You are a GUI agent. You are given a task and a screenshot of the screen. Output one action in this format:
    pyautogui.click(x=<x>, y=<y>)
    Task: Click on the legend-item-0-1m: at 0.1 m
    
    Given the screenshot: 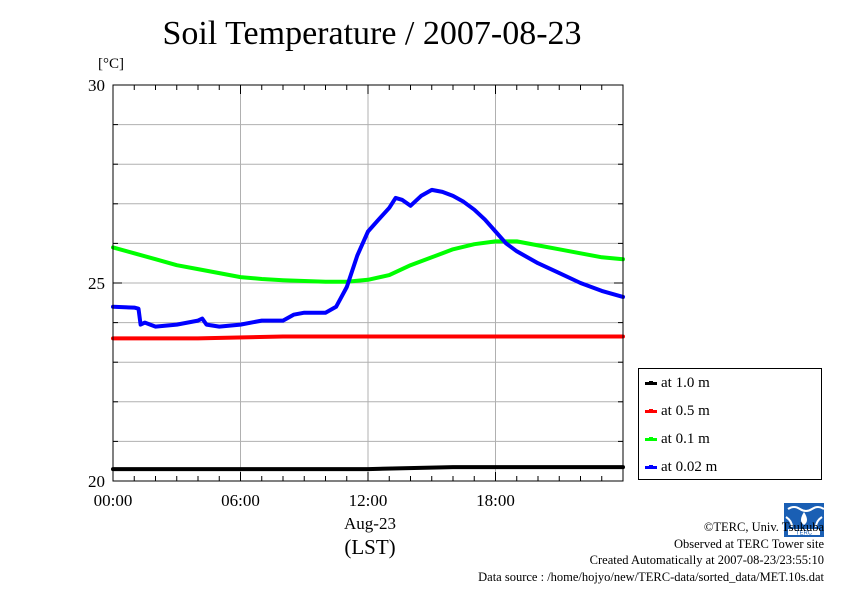 What is the action you would take?
    pyautogui.click(x=677, y=439)
    